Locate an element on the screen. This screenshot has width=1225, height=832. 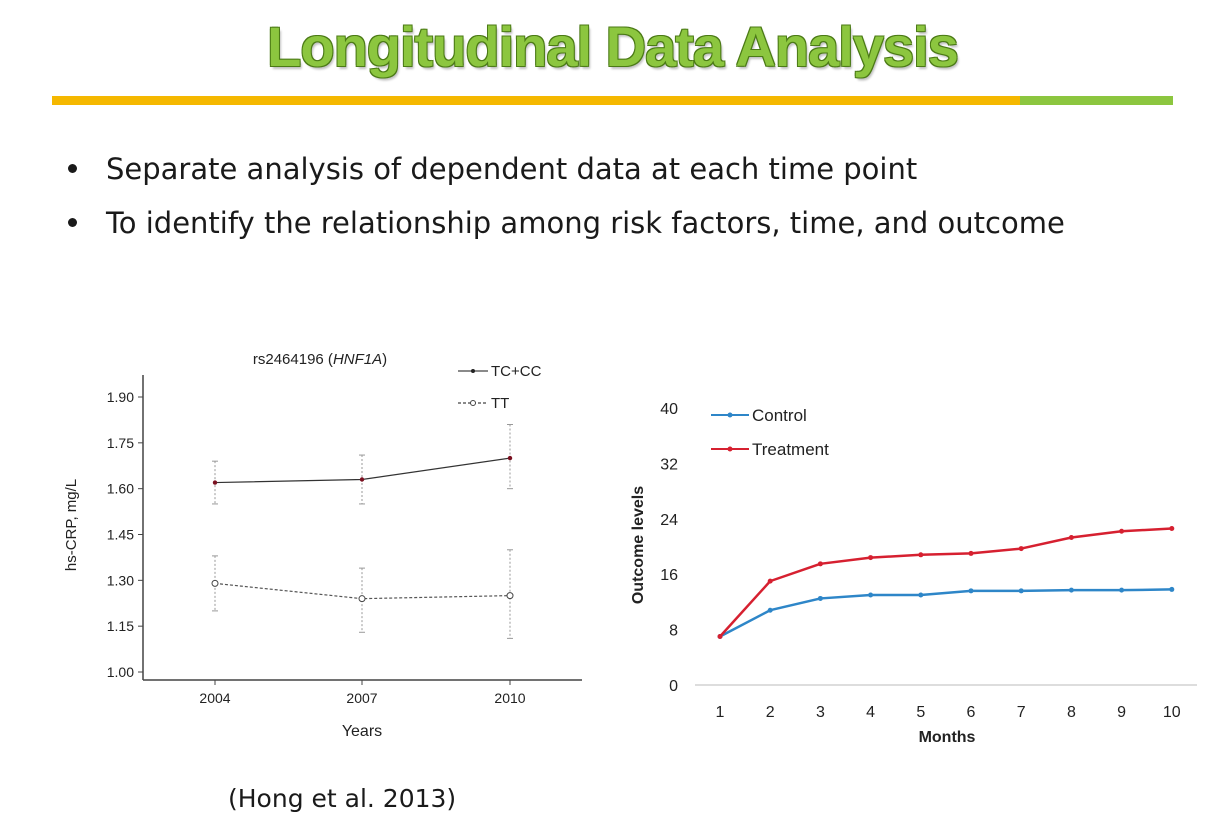
x-tick-label: 3 is located at coordinates (820, 712).